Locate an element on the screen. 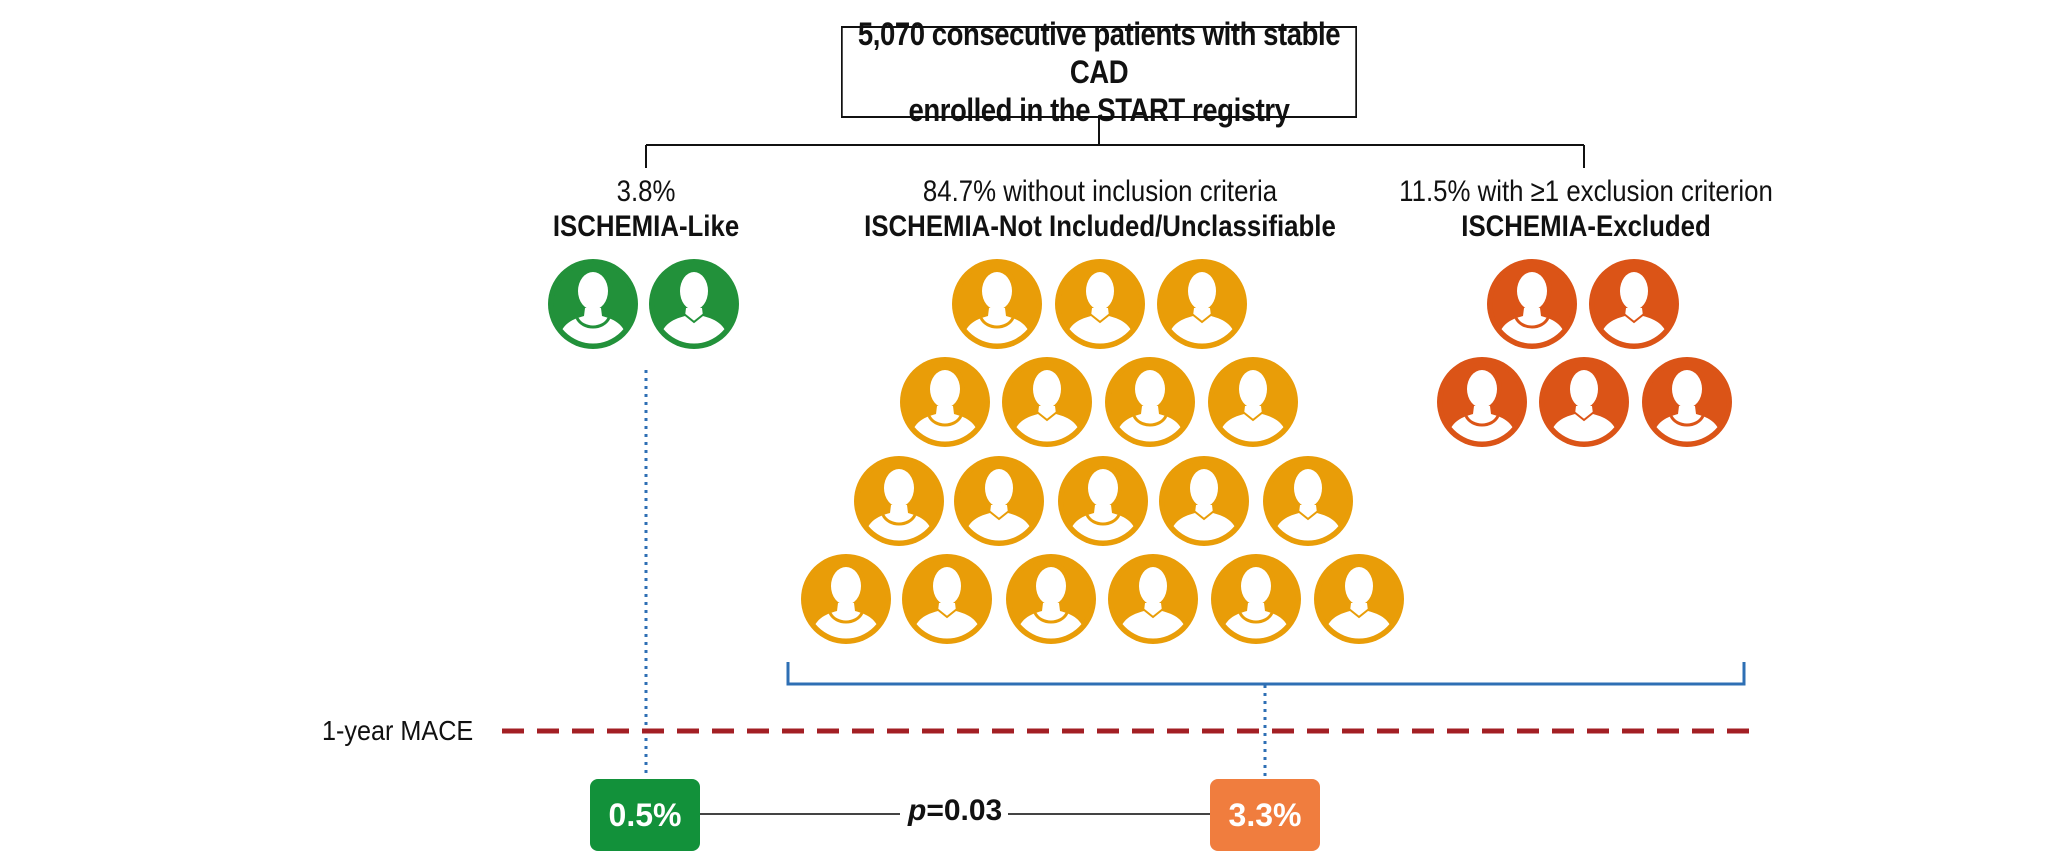  like-mace-value: 0.5% is located at coordinates (645, 815).